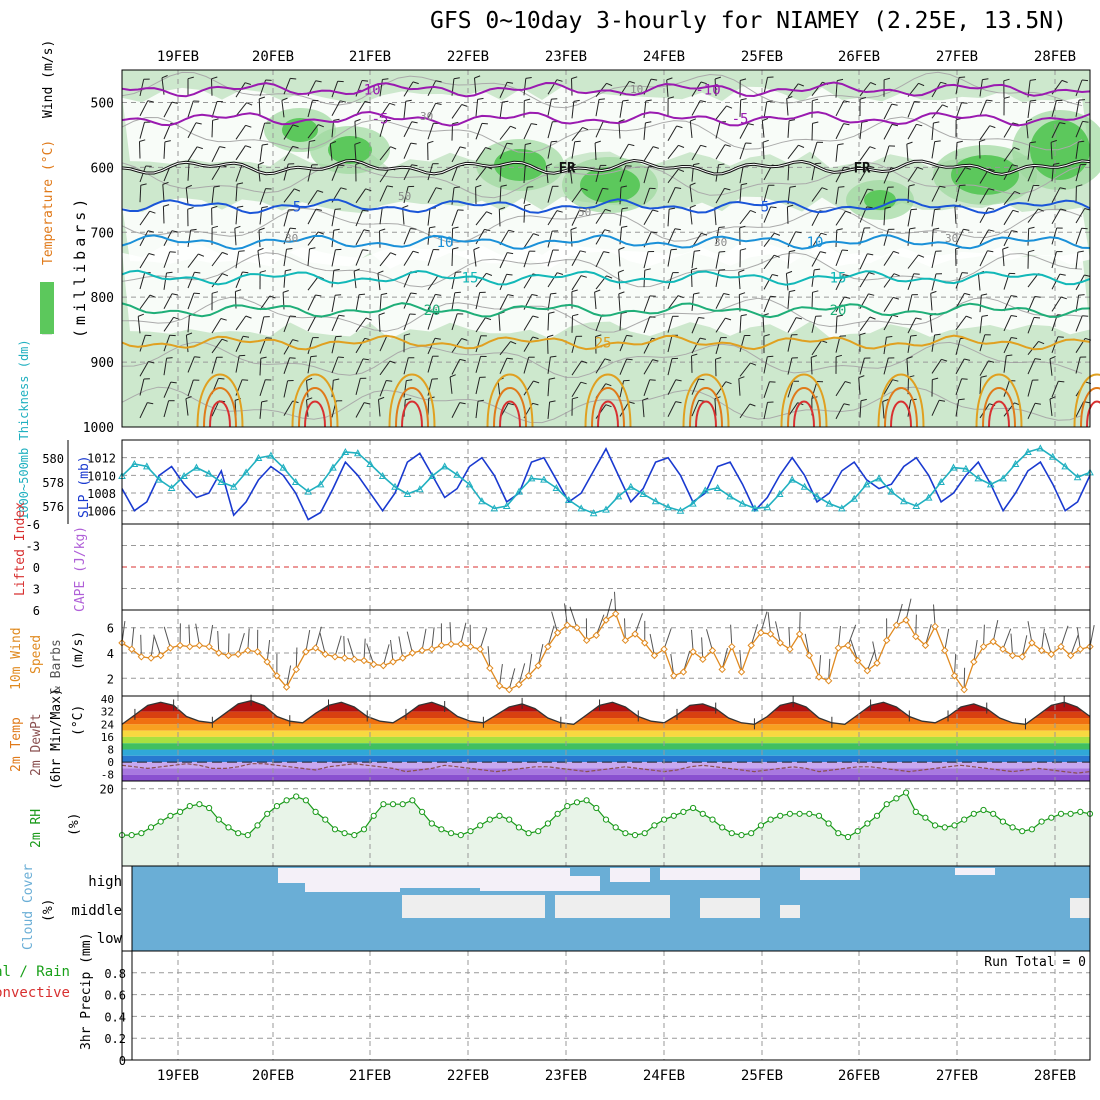  Describe the element at coordinates (36, 611) in the screenshot. I see `lifted-index-tick-label: 6` at that location.